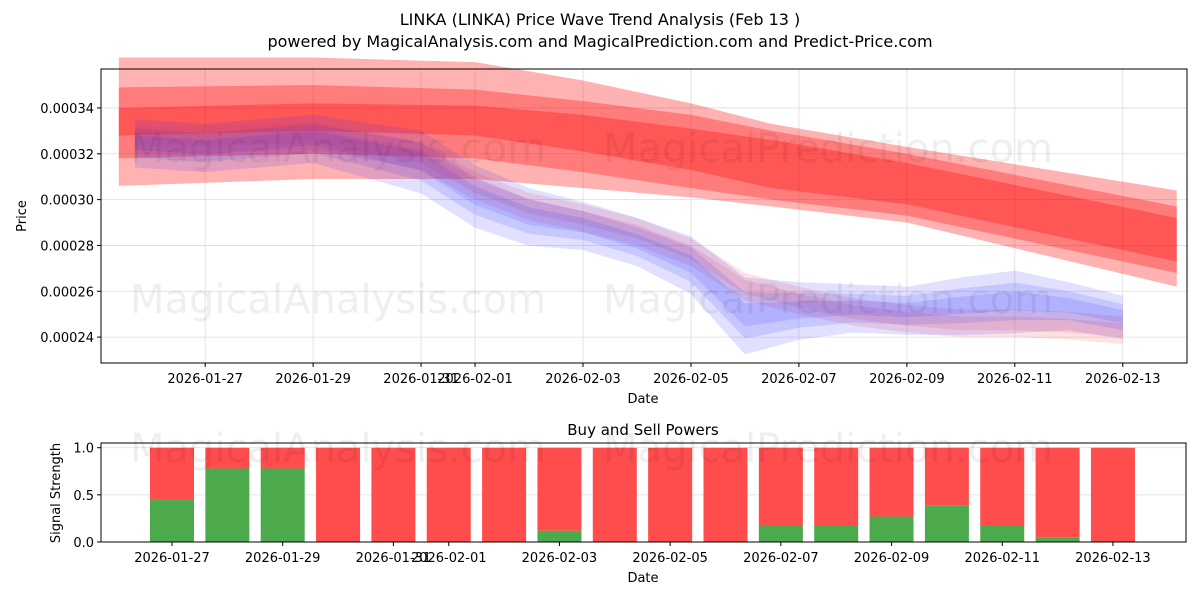  What do you see at coordinates (67, 201) in the screenshot?
I see `y-tick-label: 0.00030` at bounding box center [67, 201].